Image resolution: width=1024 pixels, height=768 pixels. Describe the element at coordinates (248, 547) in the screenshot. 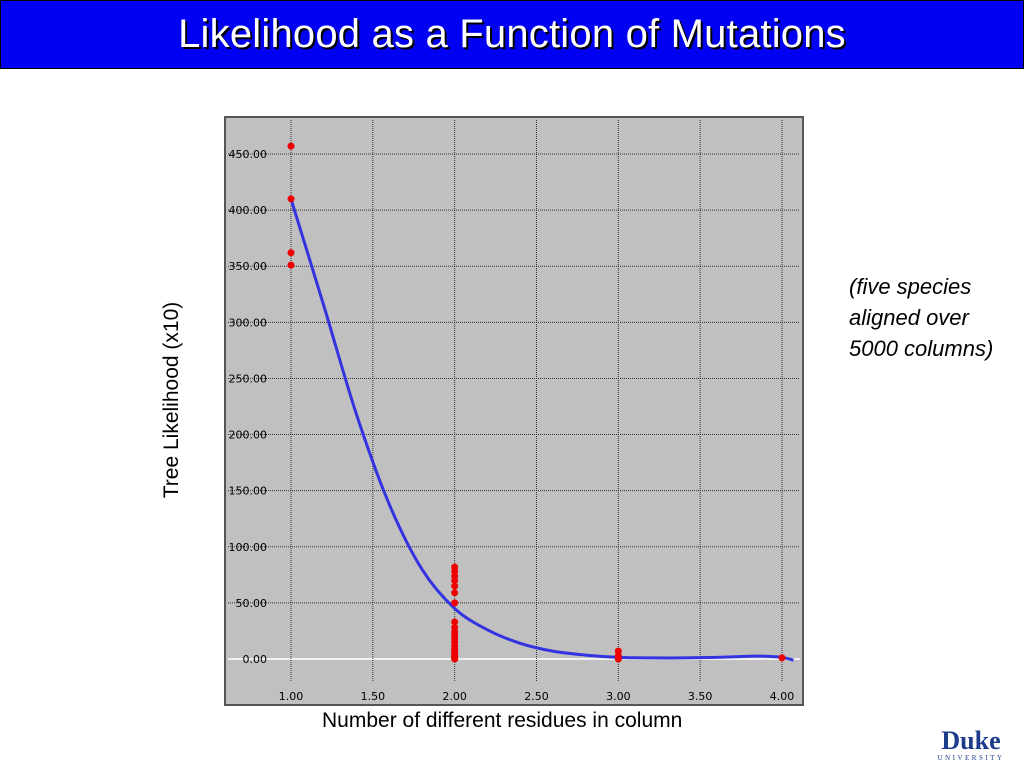

I see `y-tick-label: 100.00` at that location.